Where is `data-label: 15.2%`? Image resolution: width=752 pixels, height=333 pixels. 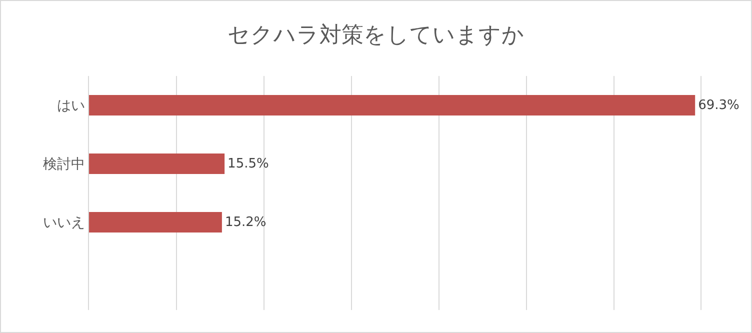
data-label: 15.2% is located at coordinates (245, 222).